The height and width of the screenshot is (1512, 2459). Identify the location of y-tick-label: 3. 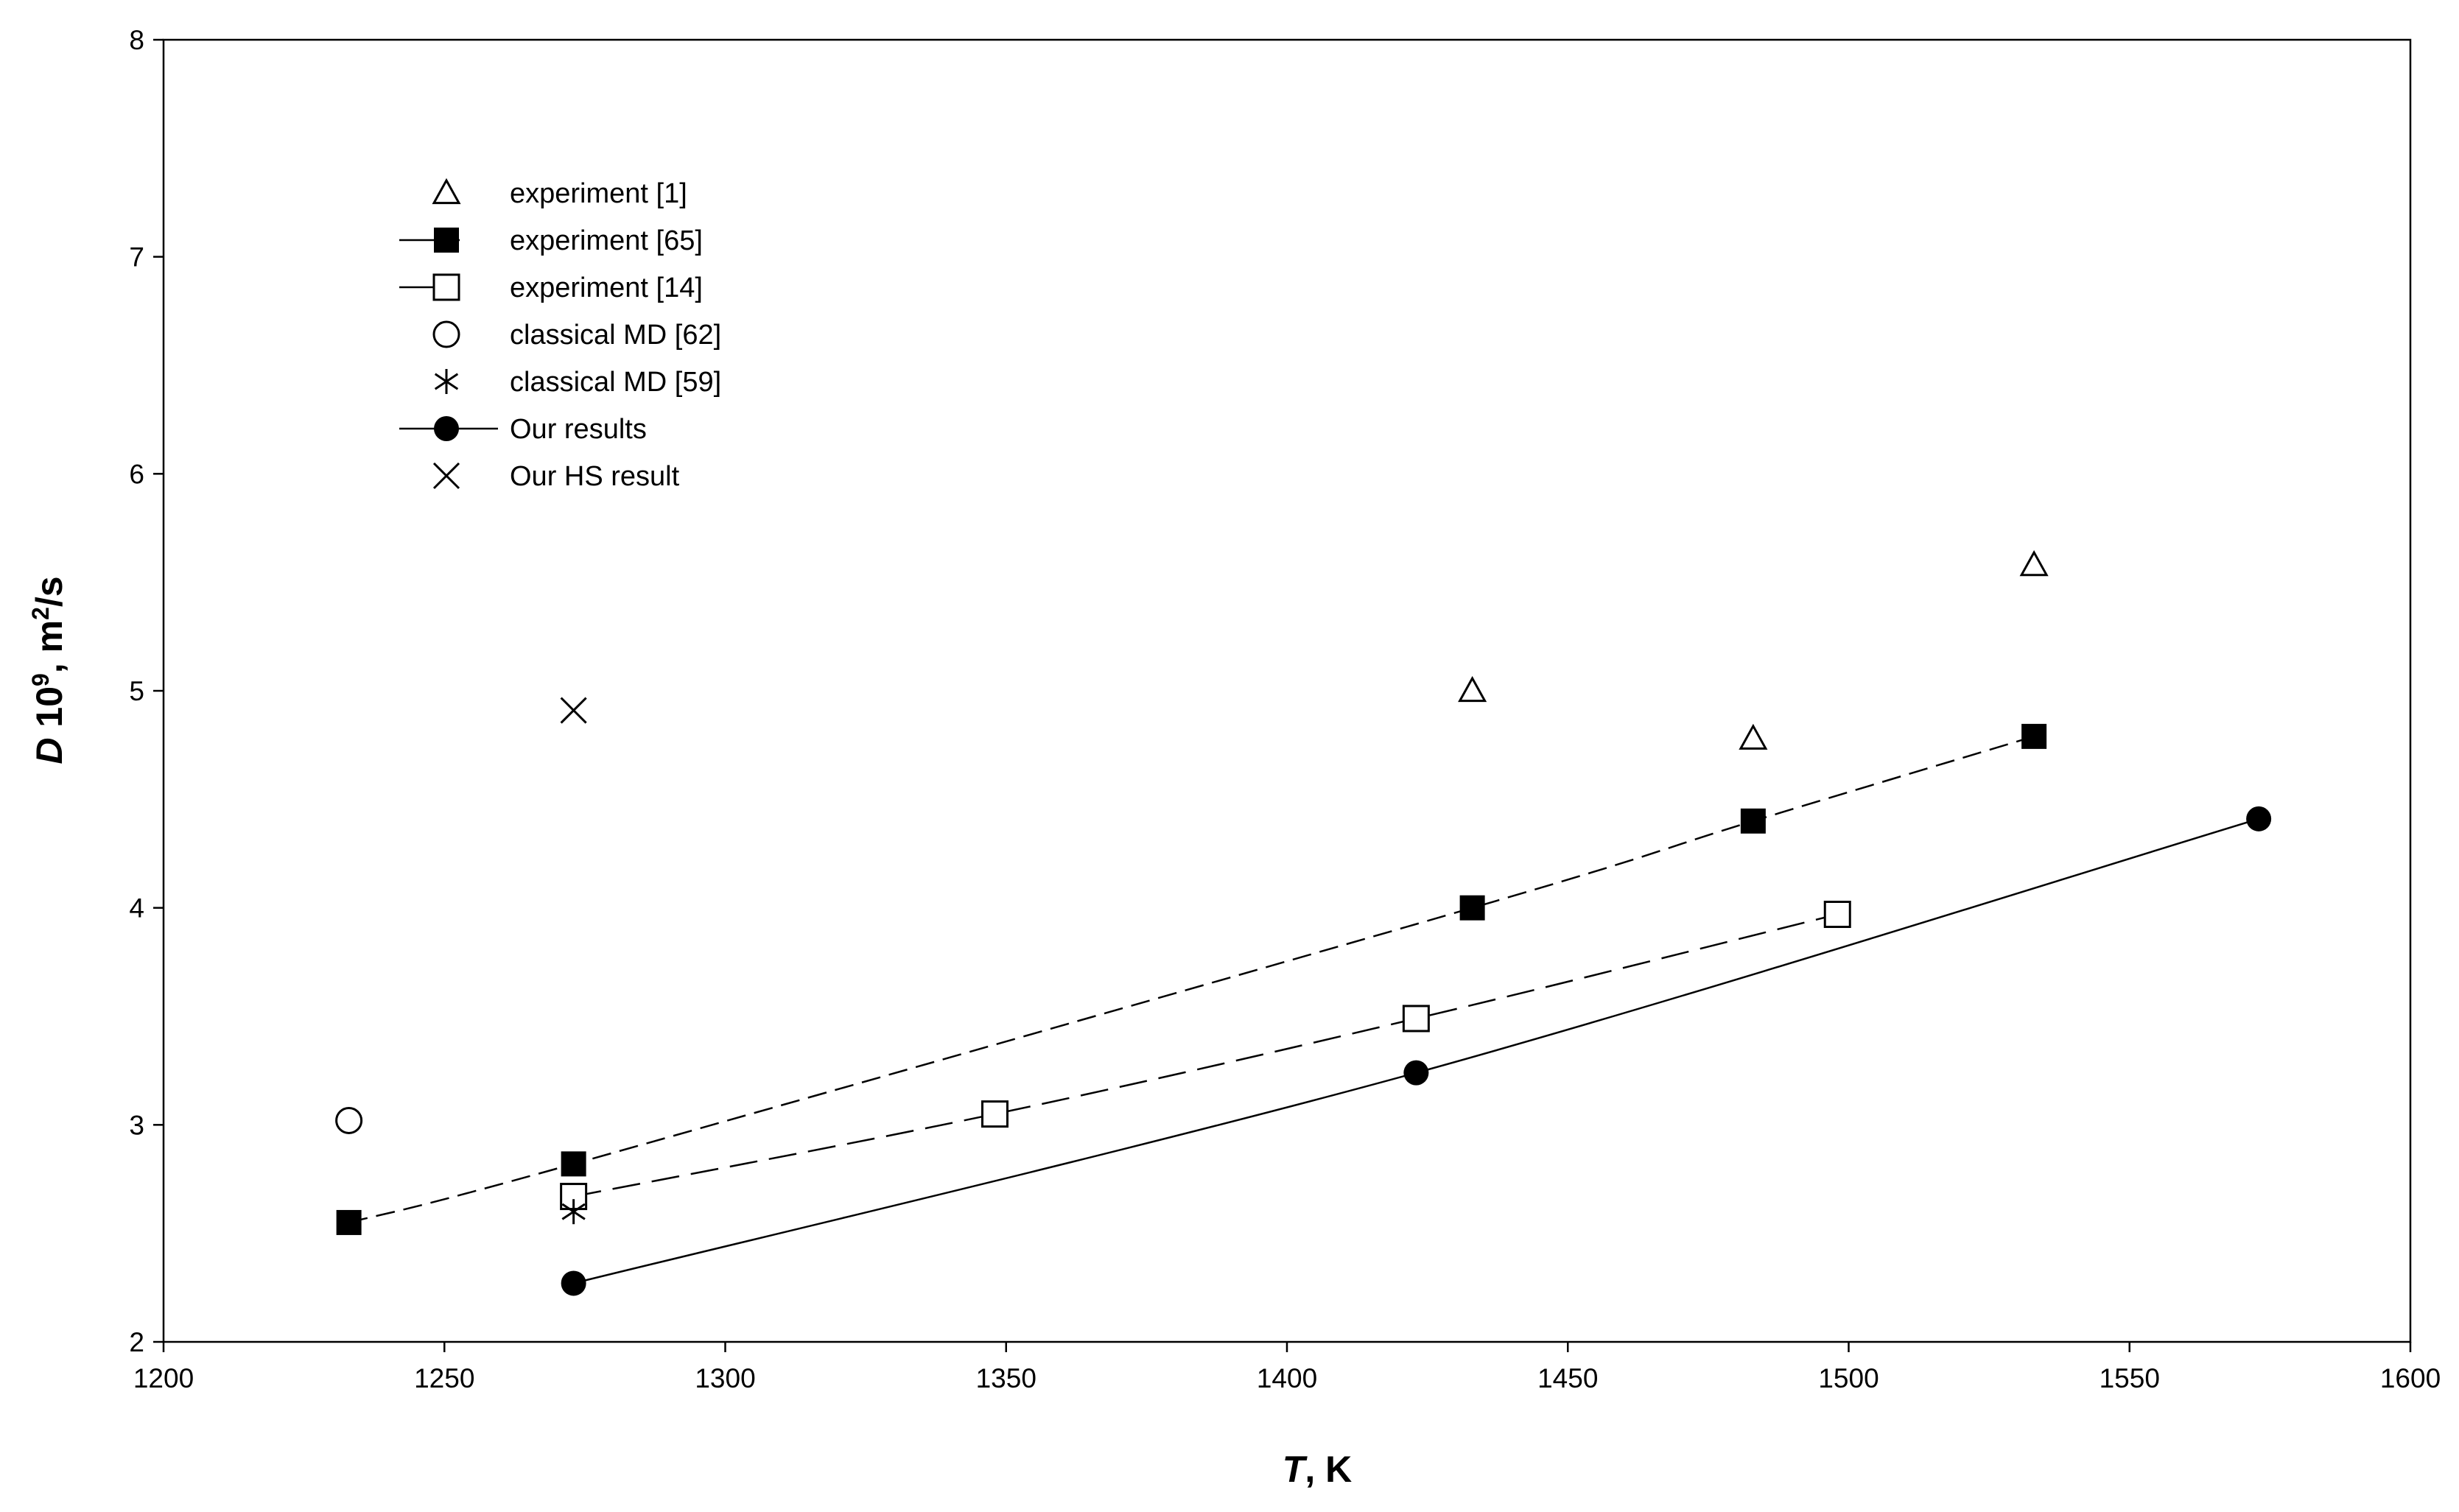
(136, 1125).